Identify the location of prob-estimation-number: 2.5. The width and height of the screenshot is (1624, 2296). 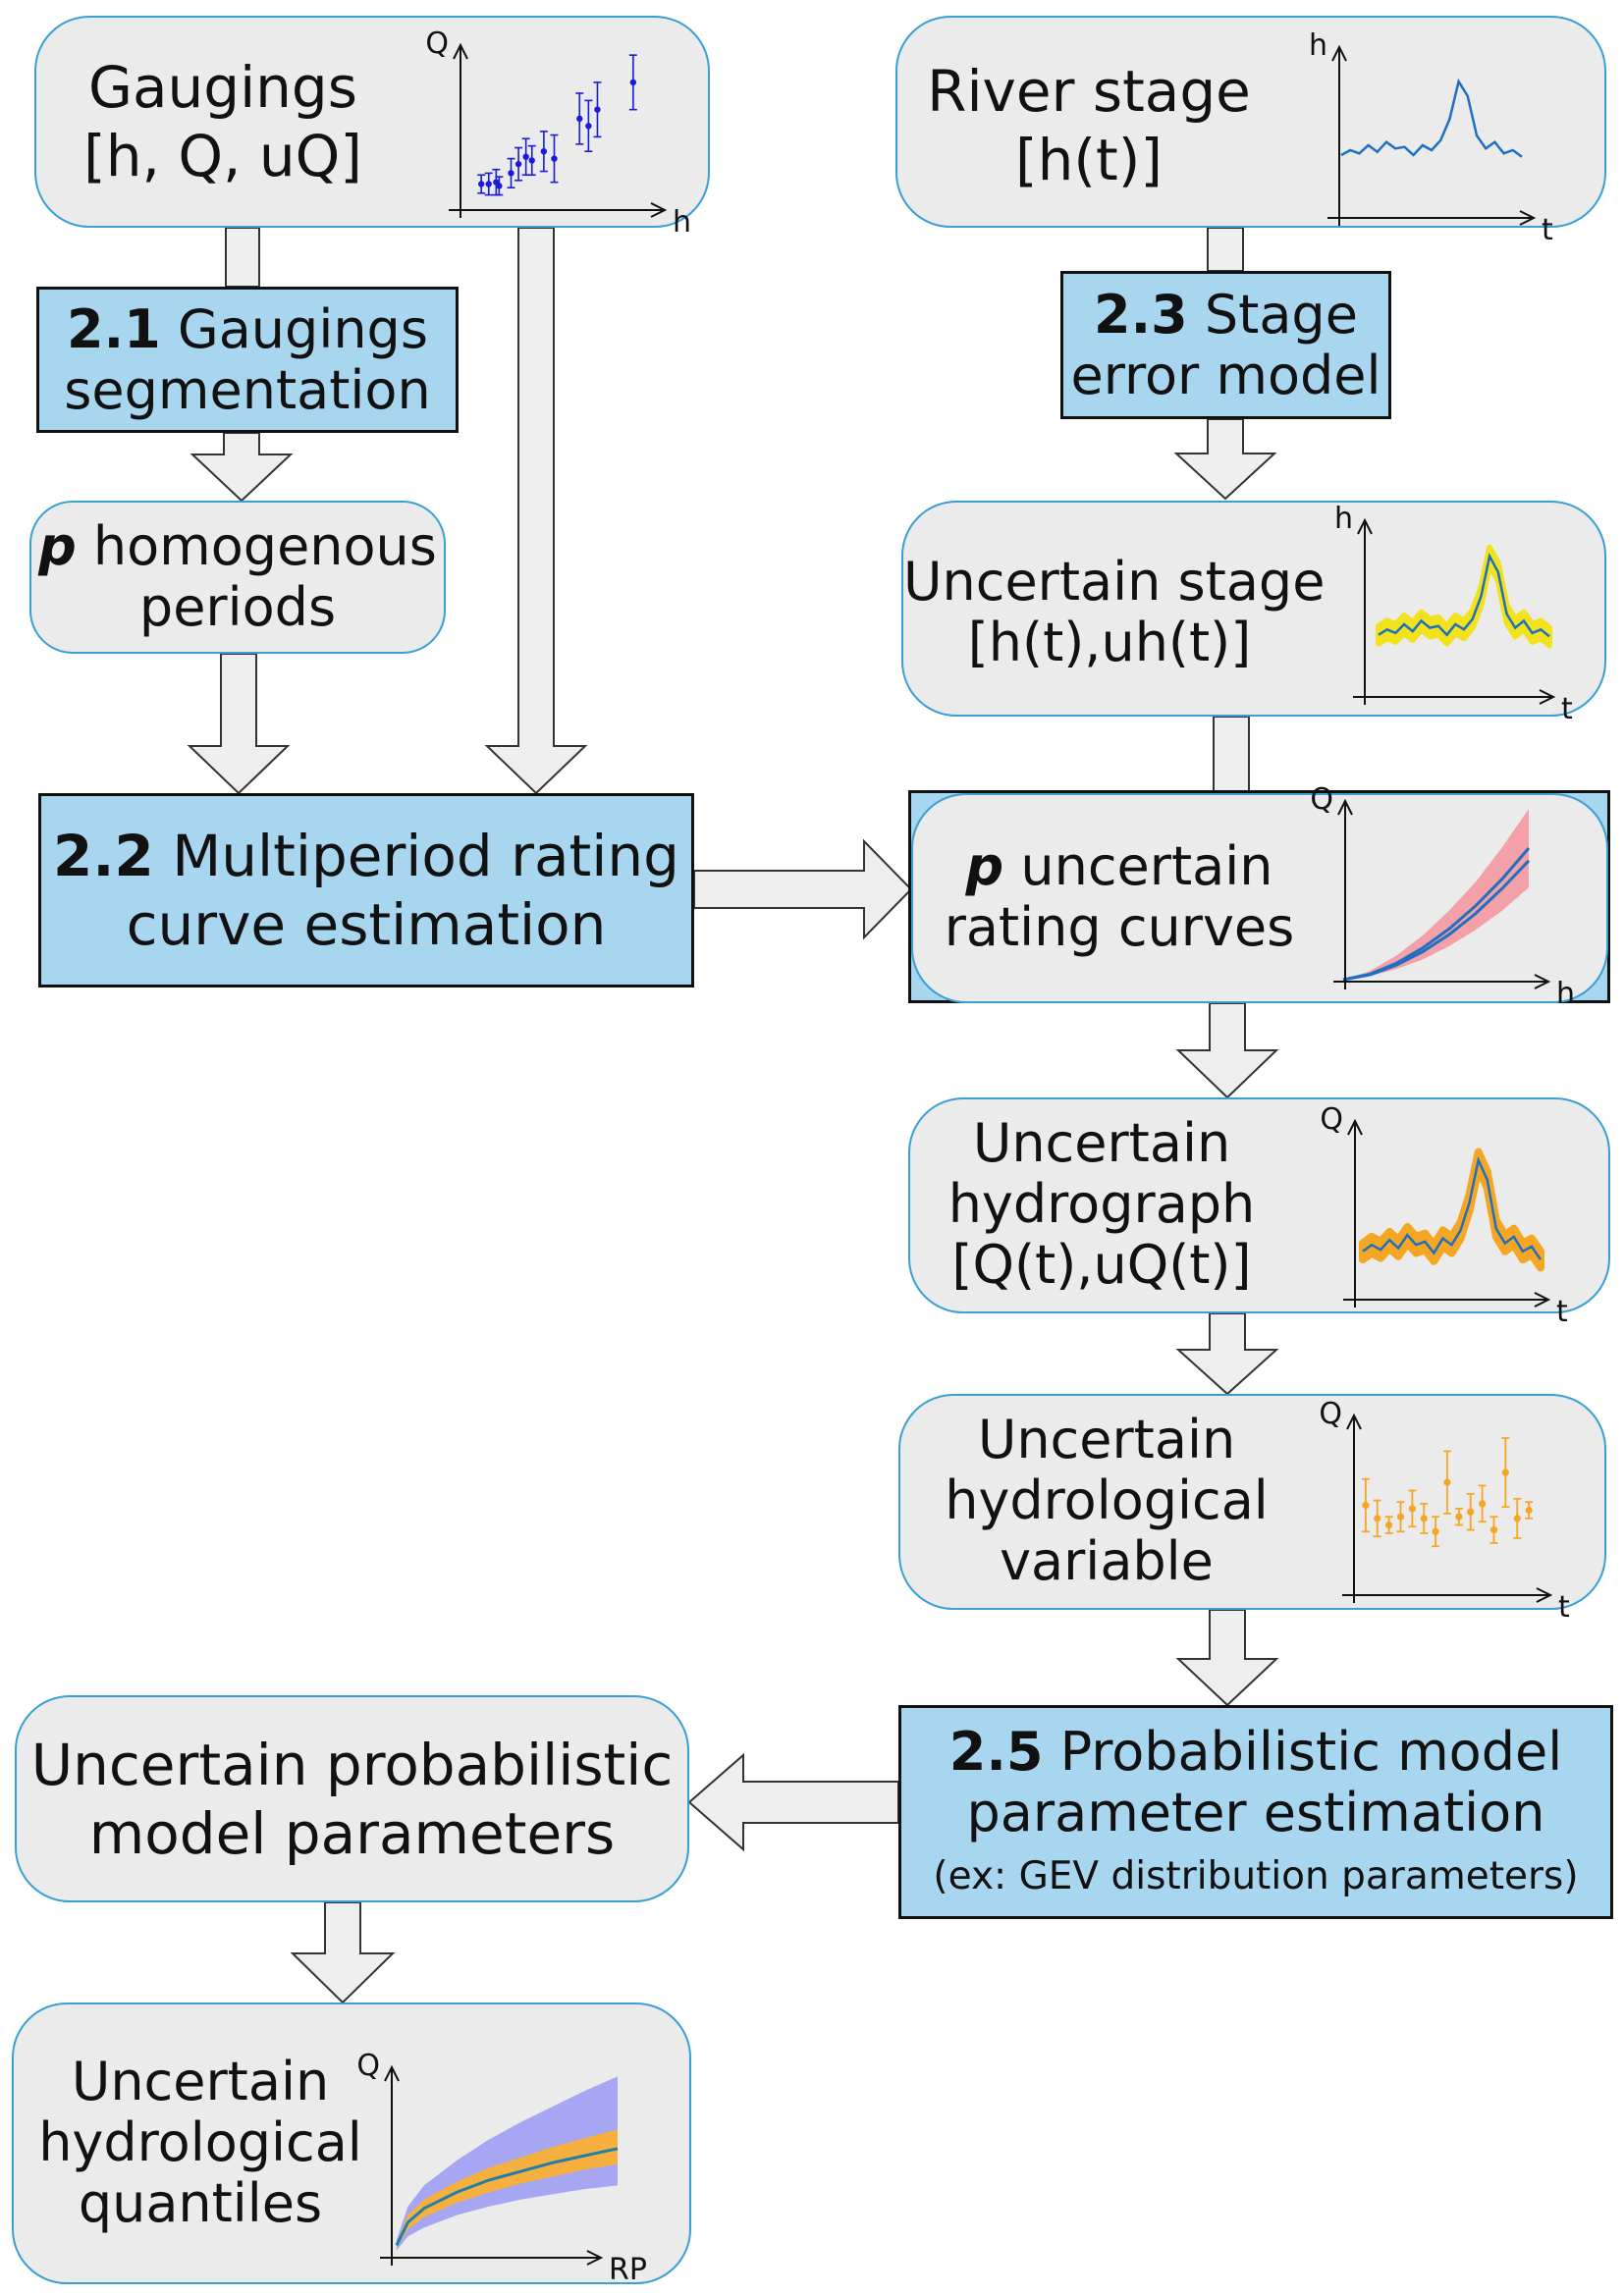
(996, 1752).